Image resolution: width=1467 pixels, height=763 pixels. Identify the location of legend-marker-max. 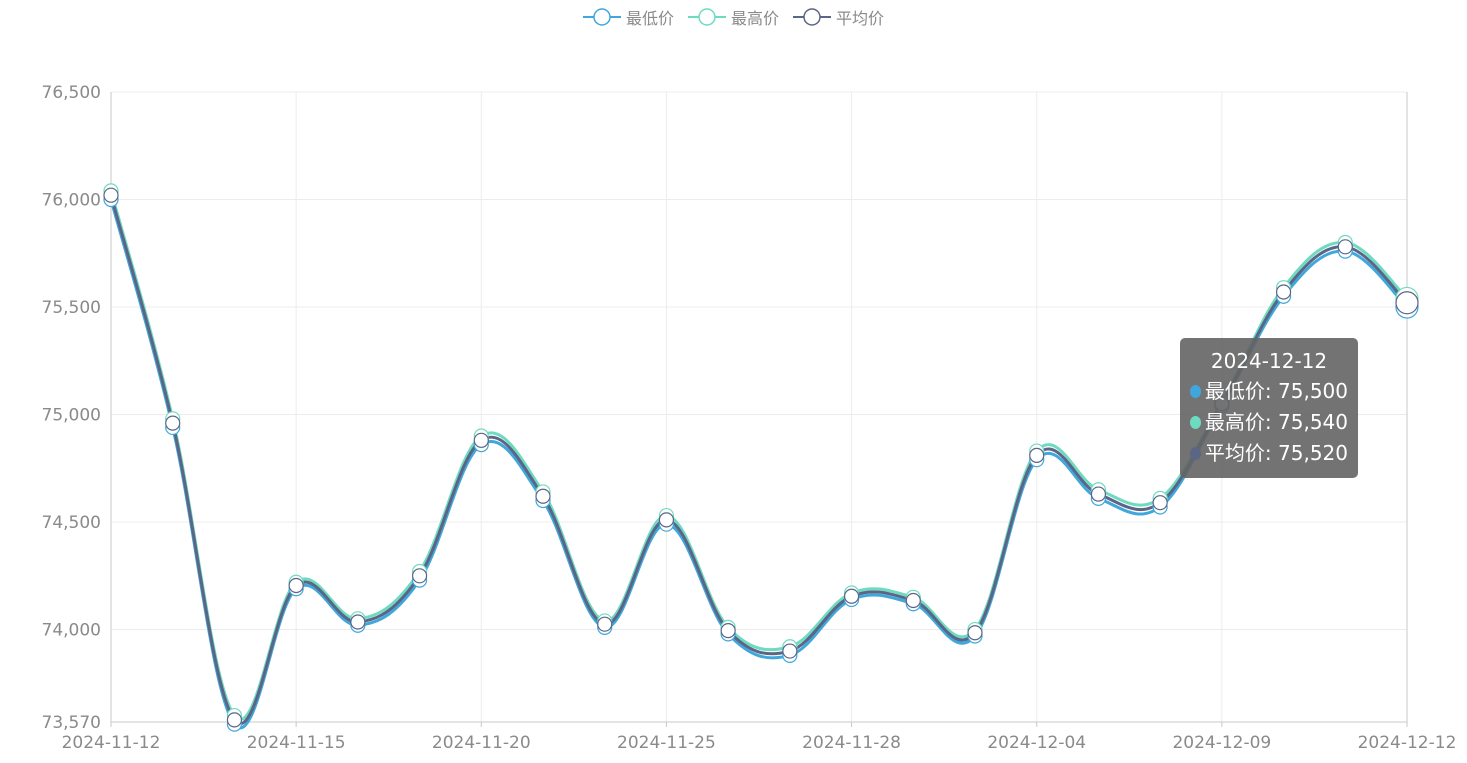
(706, 17).